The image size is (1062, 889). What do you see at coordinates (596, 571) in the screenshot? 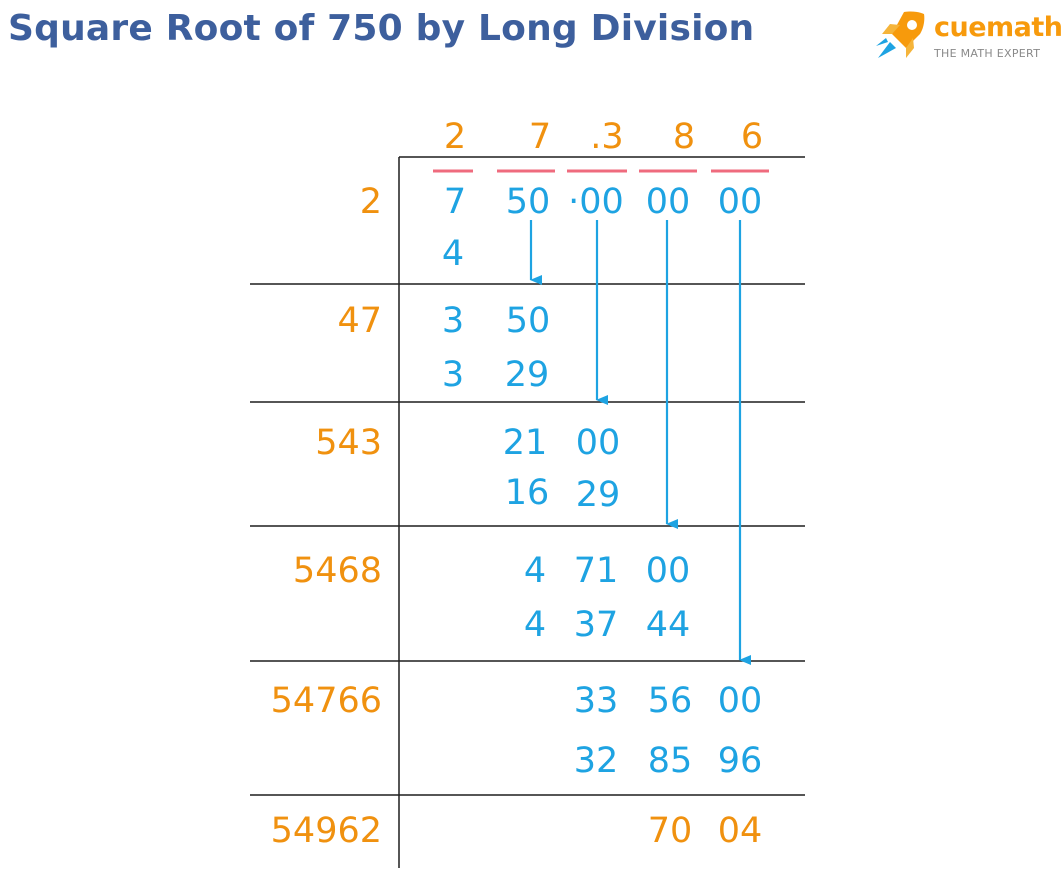
I see `working-value: 71` at bounding box center [596, 571].